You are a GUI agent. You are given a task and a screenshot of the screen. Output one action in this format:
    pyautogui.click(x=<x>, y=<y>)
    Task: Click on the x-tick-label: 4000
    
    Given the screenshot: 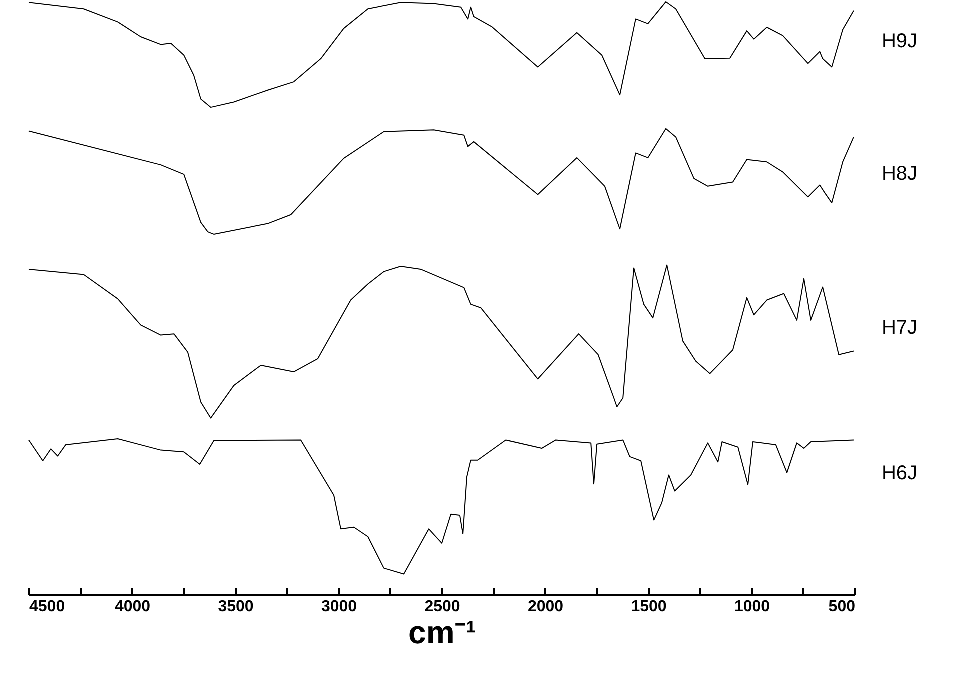 What is the action you would take?
    pyautogui.click(x=132, y=607)
    